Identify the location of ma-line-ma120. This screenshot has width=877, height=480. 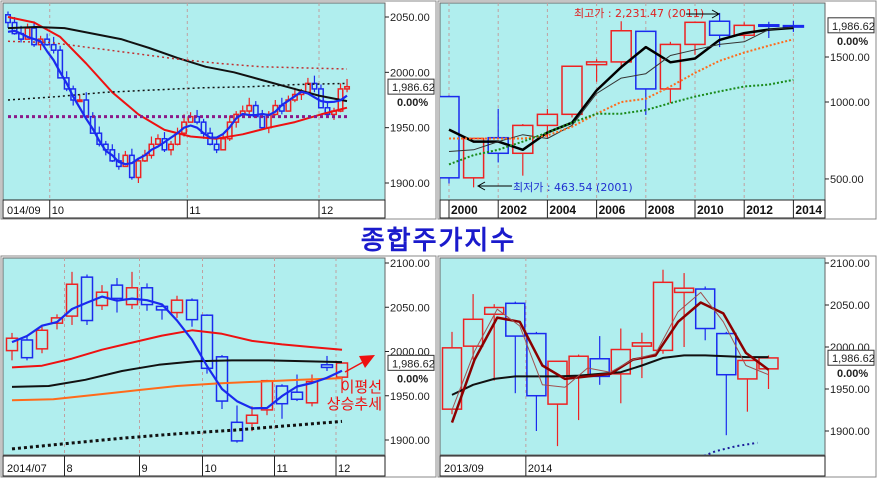
(177, 55).